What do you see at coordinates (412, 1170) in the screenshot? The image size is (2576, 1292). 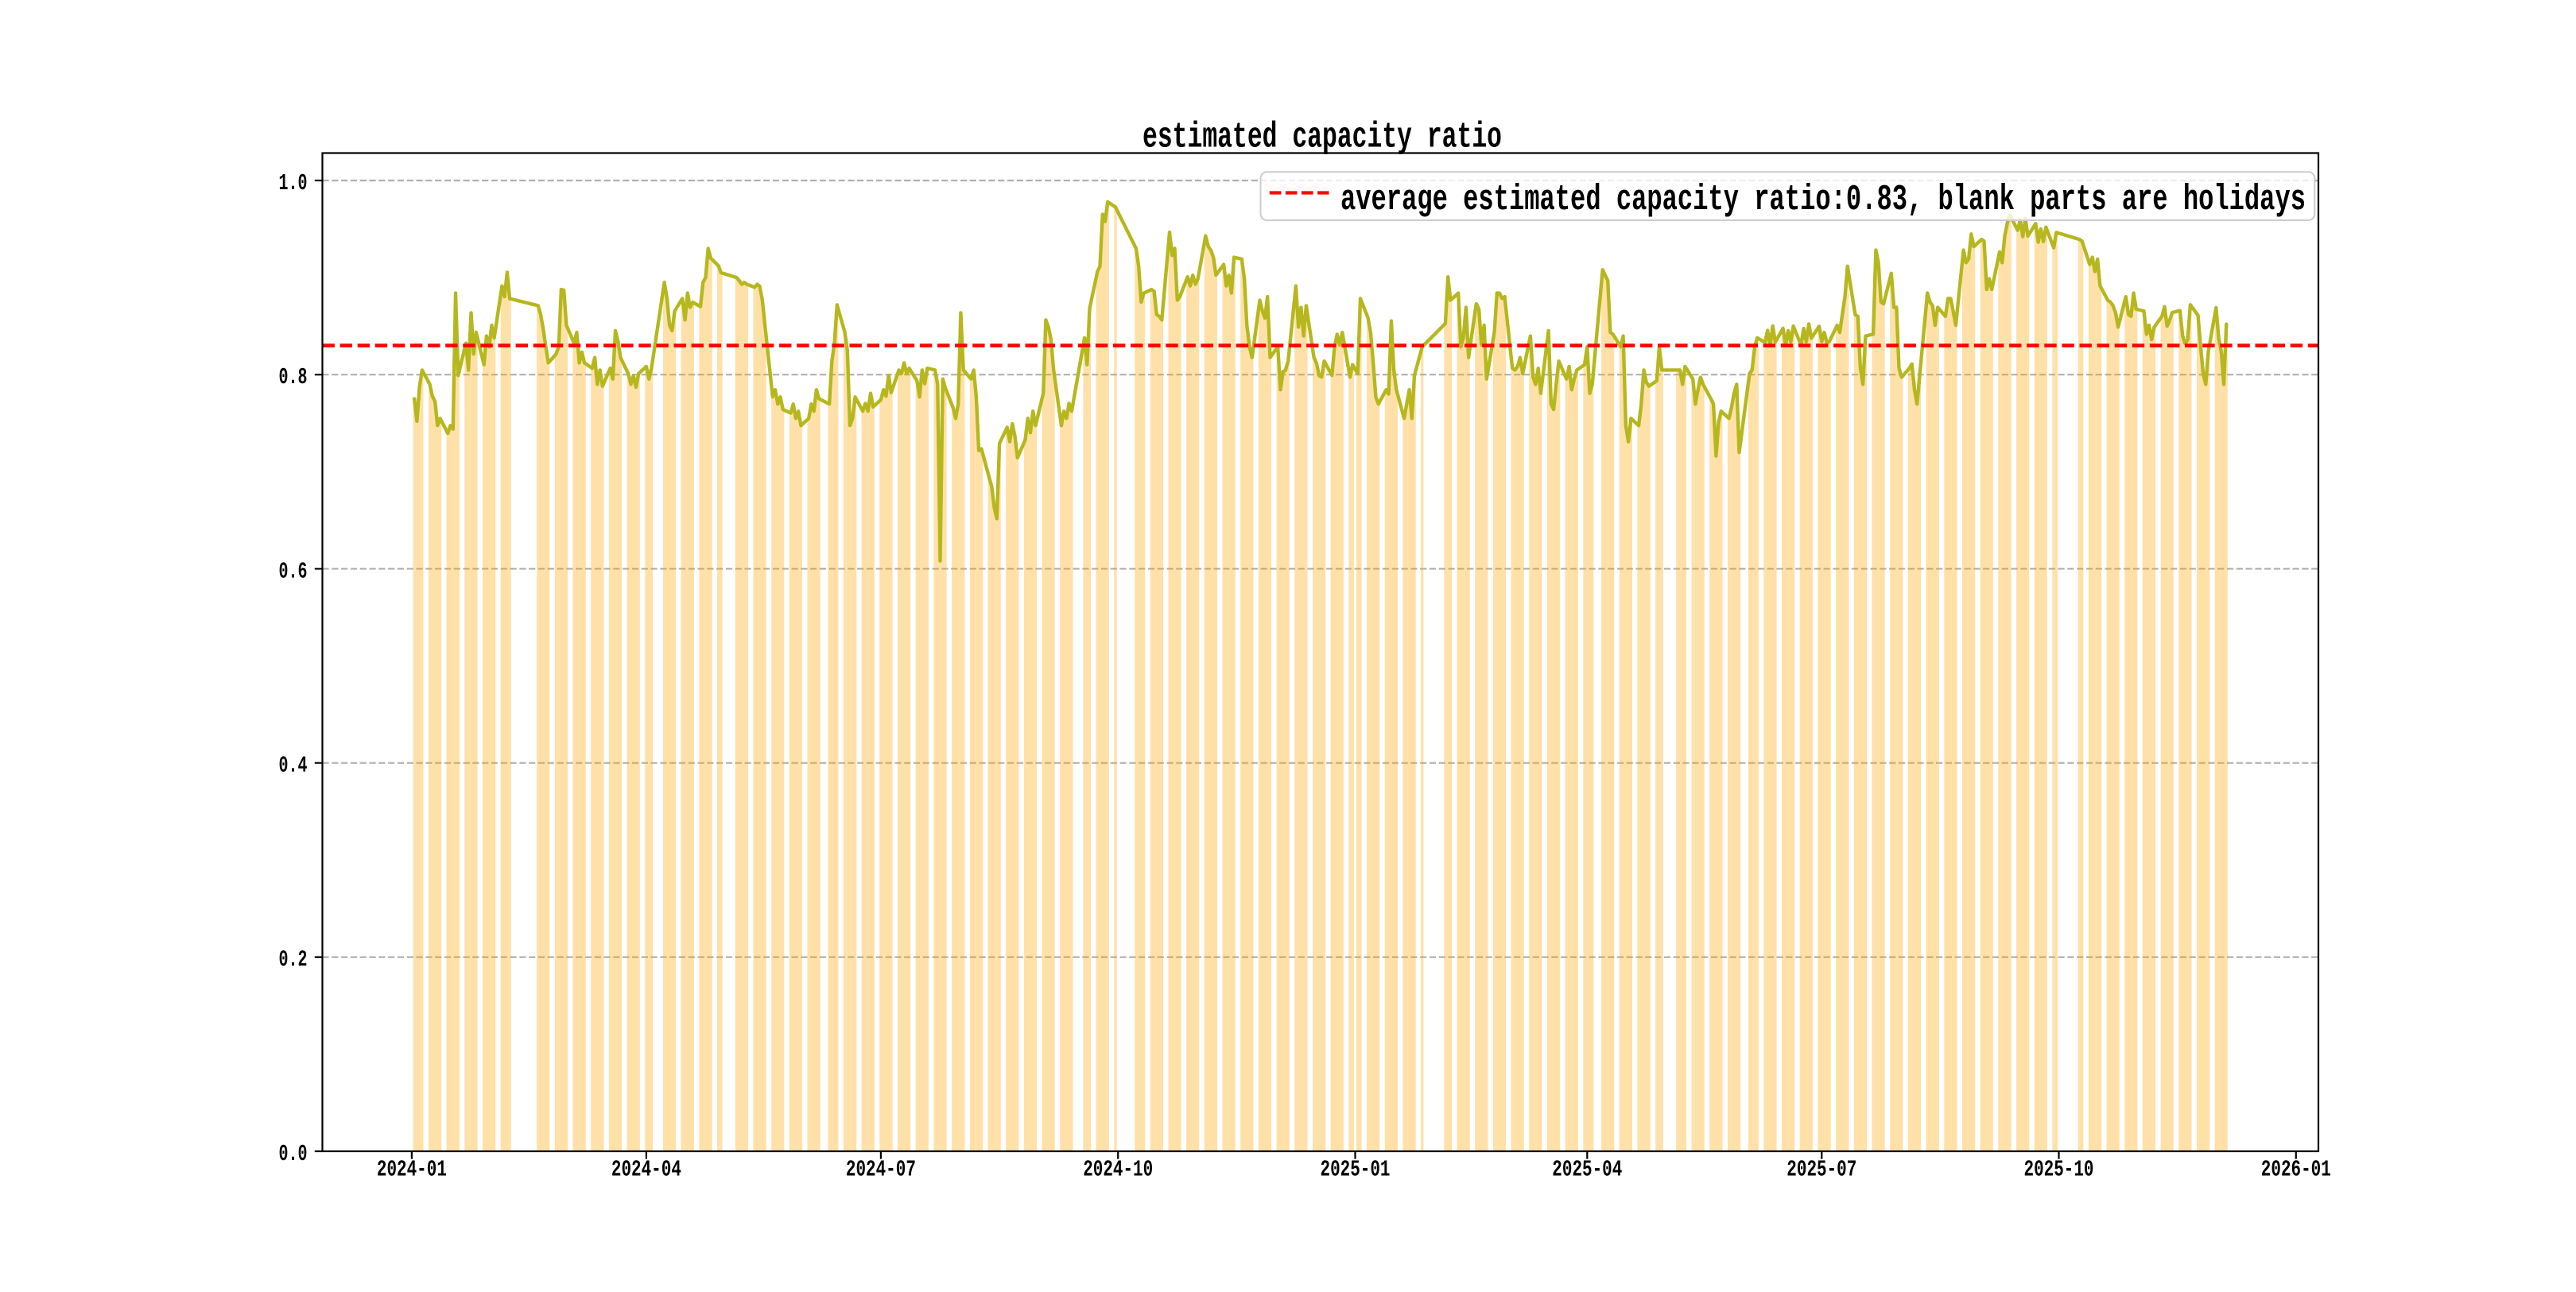 I see `svg-text: 2024-01` at bounding box center [412, 1170].